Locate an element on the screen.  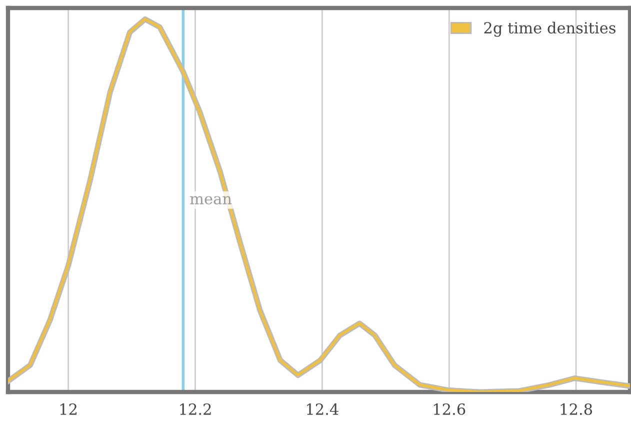
x-tick-label: 12.2 is located at coordinates (195, 409).